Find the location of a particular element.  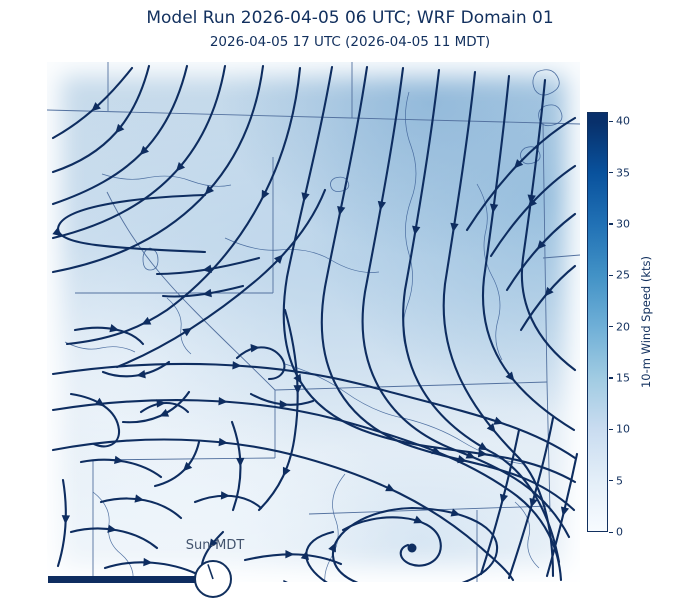

colorbar-label-wrap: 10-m Wind Speed (kts) is located at coordinates (646, 322).